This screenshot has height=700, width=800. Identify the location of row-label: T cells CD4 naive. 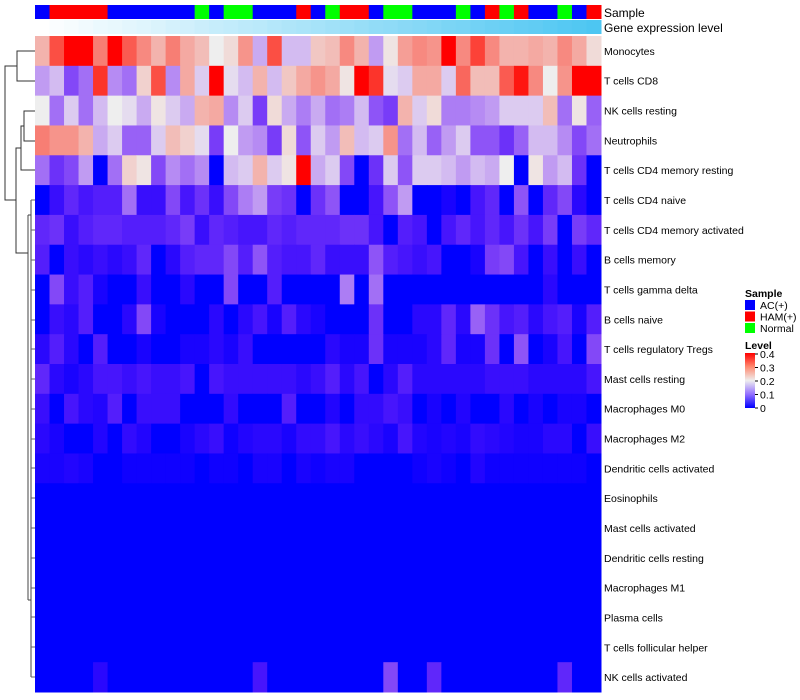
(645, 201).